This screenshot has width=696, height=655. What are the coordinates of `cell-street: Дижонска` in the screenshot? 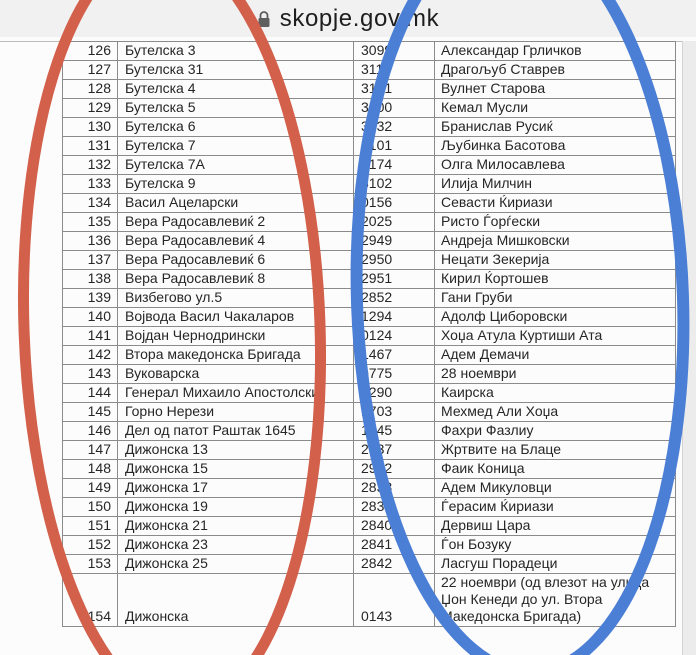 It's located at (235, 600).